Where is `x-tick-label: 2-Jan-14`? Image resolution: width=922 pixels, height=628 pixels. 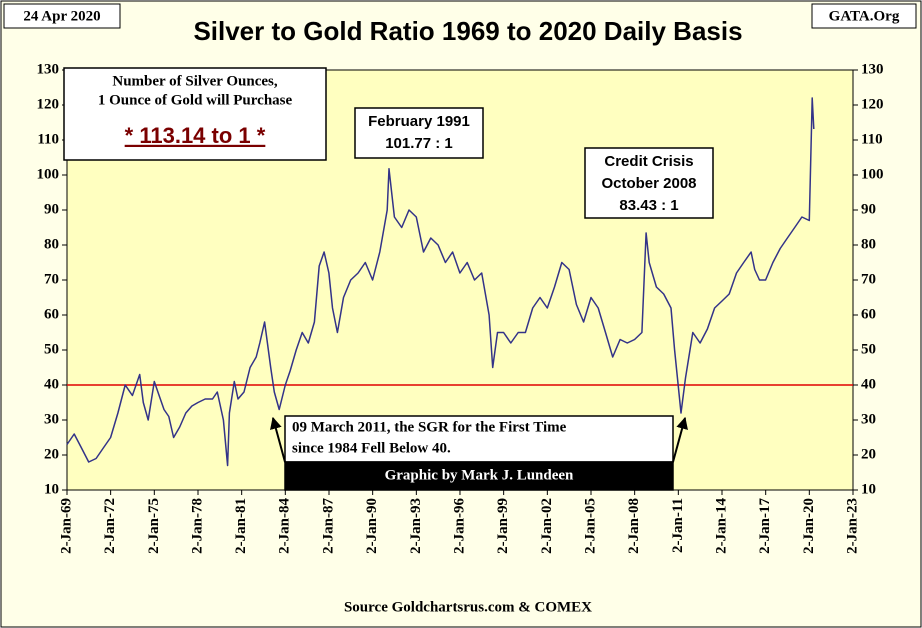 x-tick-label: 2-Jan-14 is located at coordinates (721, 526).